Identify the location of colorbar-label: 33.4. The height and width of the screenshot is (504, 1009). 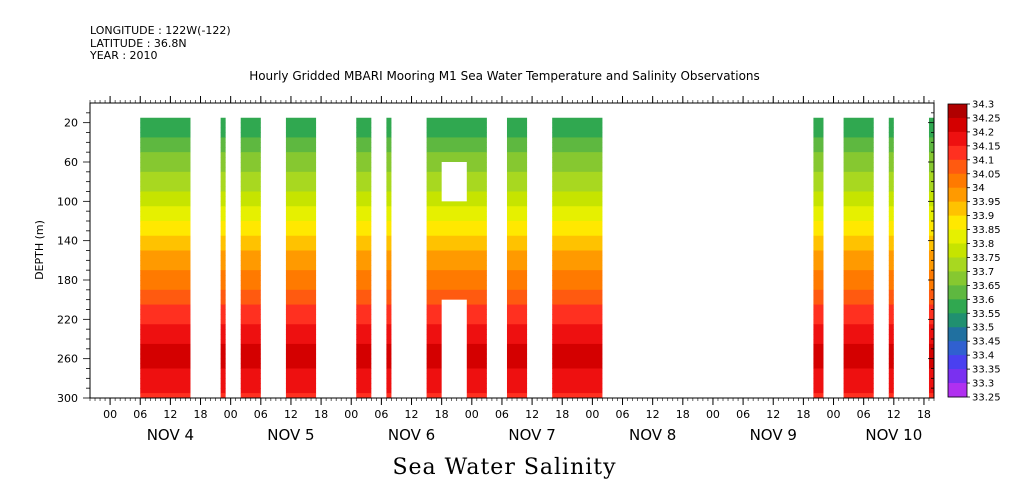
(983, 356).